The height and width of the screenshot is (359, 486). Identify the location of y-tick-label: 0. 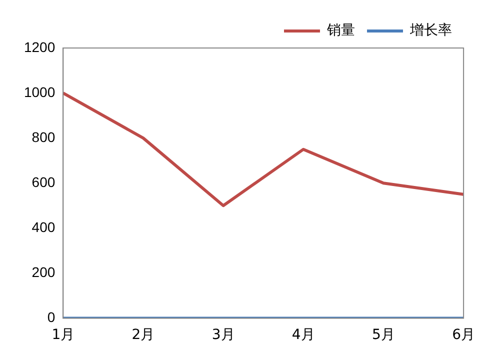
(51, 317).